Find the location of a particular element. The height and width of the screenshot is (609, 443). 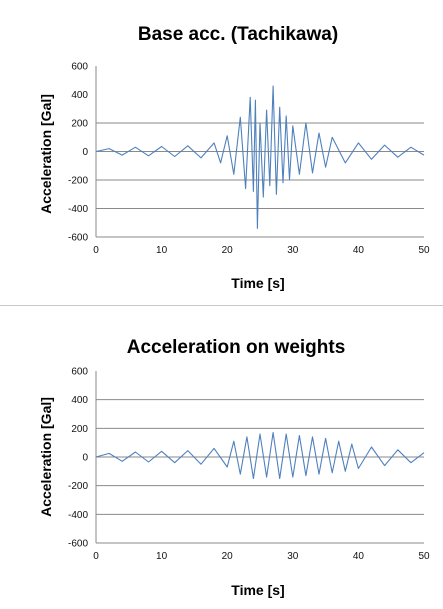

panel-divider is located at coordinates (221, 308).